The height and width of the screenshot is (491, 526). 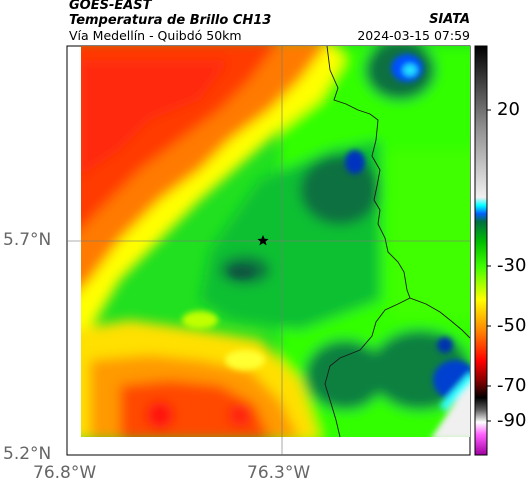 I want to click on colorbar-label: -30, so click(x=511, y=265).